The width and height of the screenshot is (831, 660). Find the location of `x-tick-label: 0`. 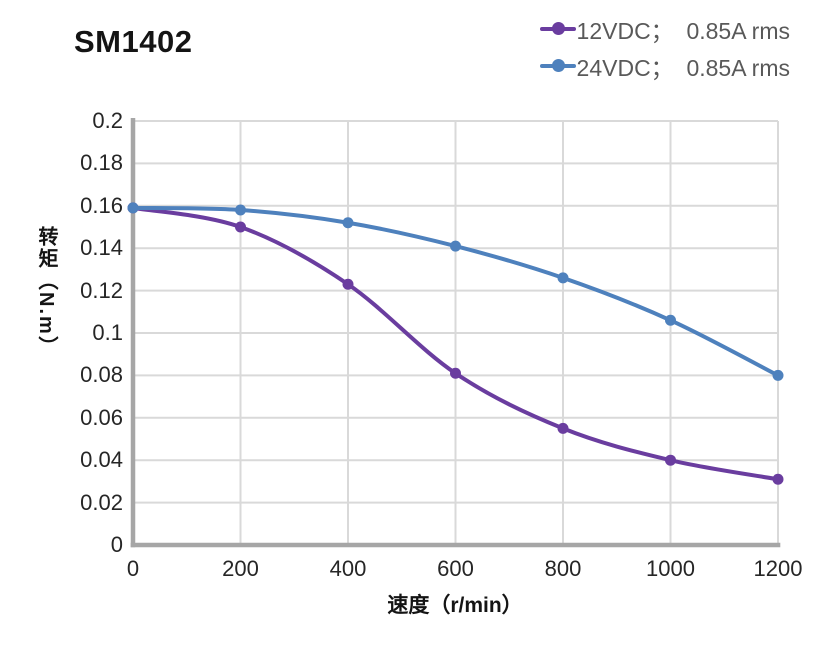

x-tick-label: 0 is located at coordinates (133, 568).